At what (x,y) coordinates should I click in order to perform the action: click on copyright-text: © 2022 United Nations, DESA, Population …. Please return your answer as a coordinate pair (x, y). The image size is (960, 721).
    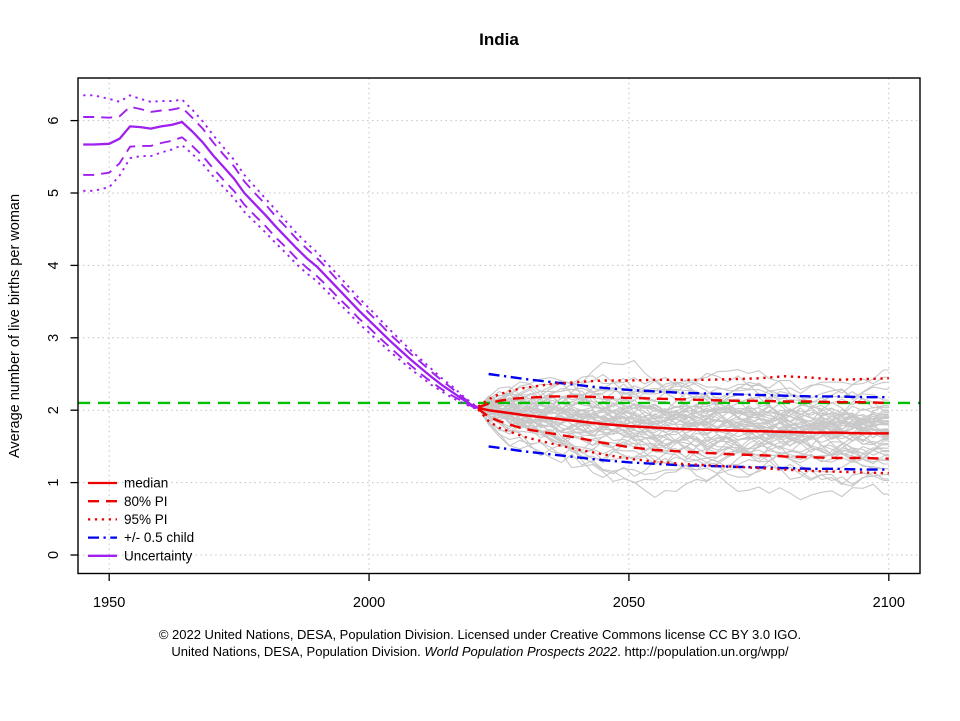
    Looking at the image, I should click on (480, 634).